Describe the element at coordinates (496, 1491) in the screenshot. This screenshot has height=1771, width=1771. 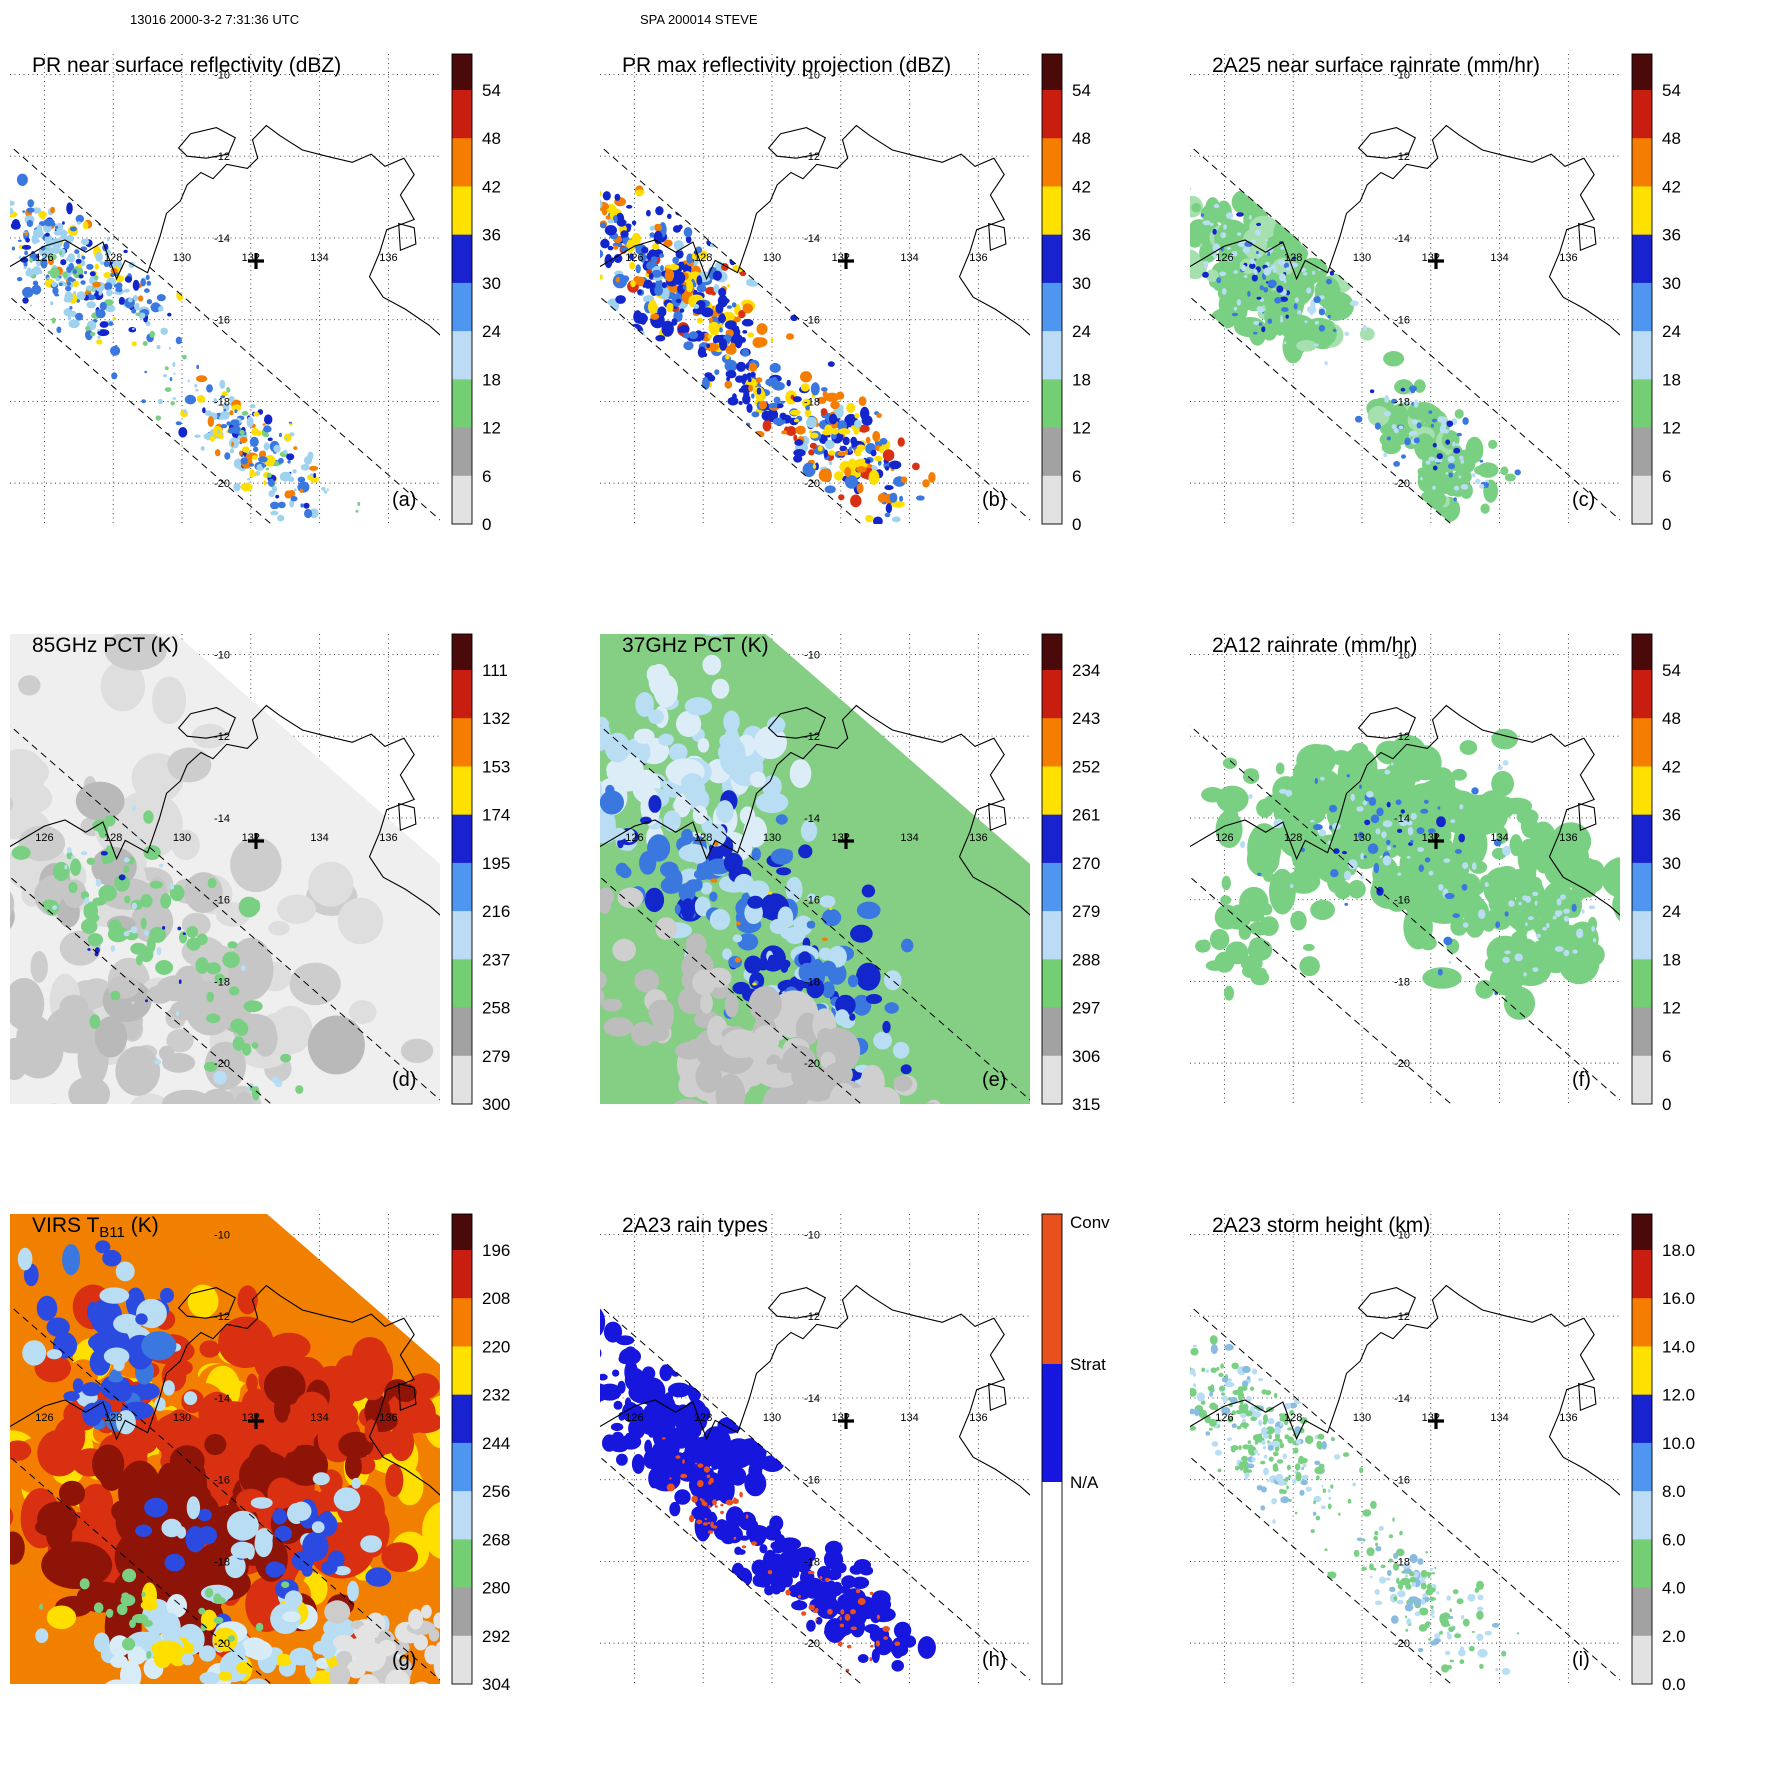
I see `colorbar-tick-label: 256` at that location.